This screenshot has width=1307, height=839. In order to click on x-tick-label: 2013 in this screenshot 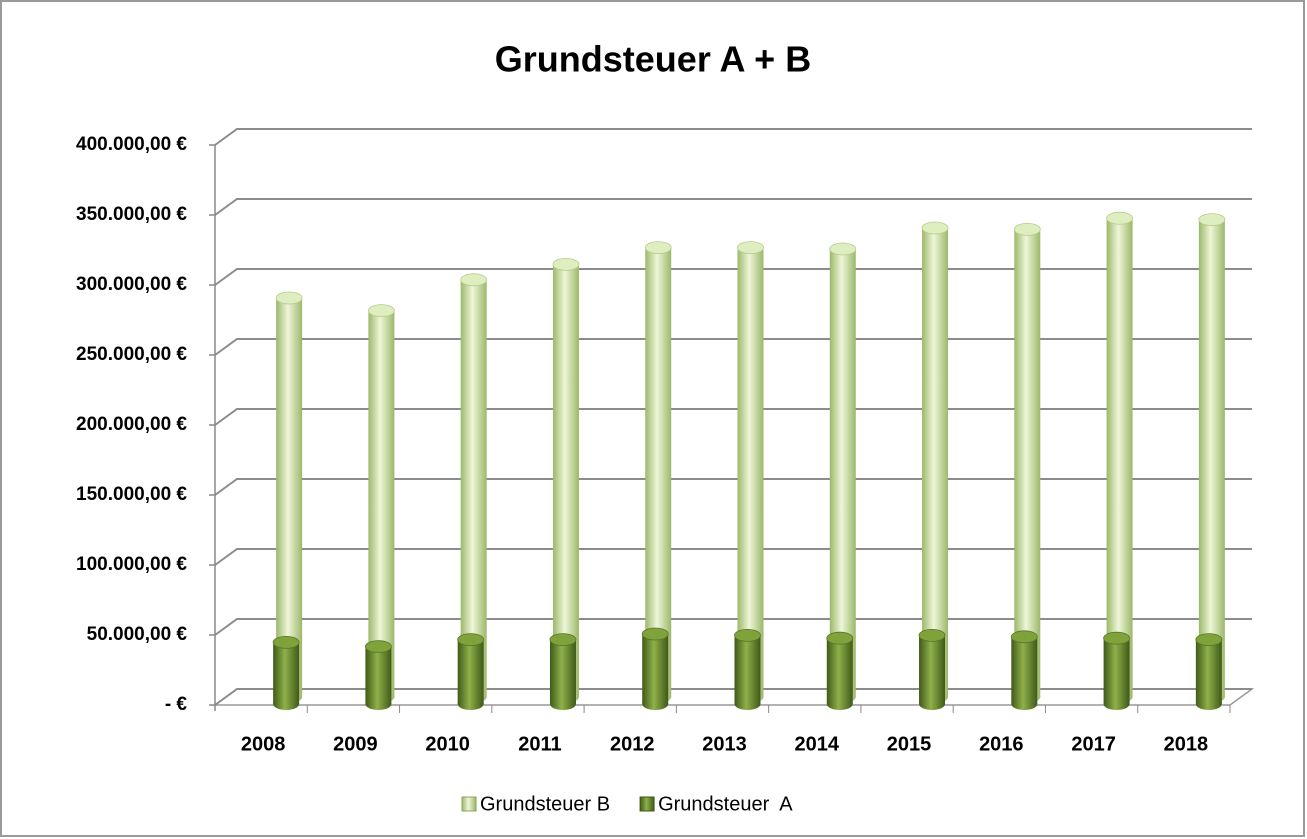, I will do `click(724, 744)`.